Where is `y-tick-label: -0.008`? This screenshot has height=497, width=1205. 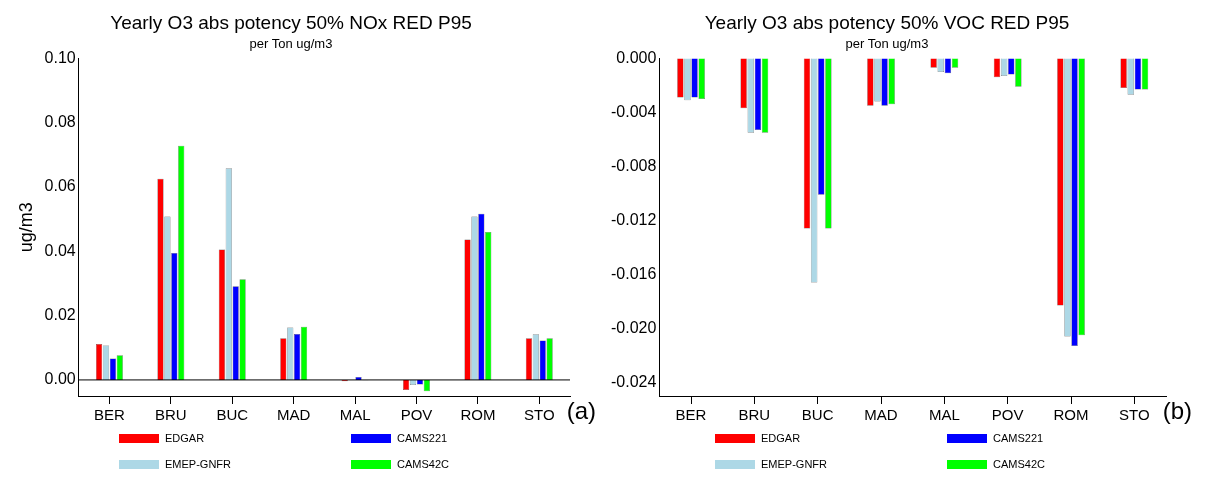 y-tick-label: -0.008 is located at coordinates (633, 165).